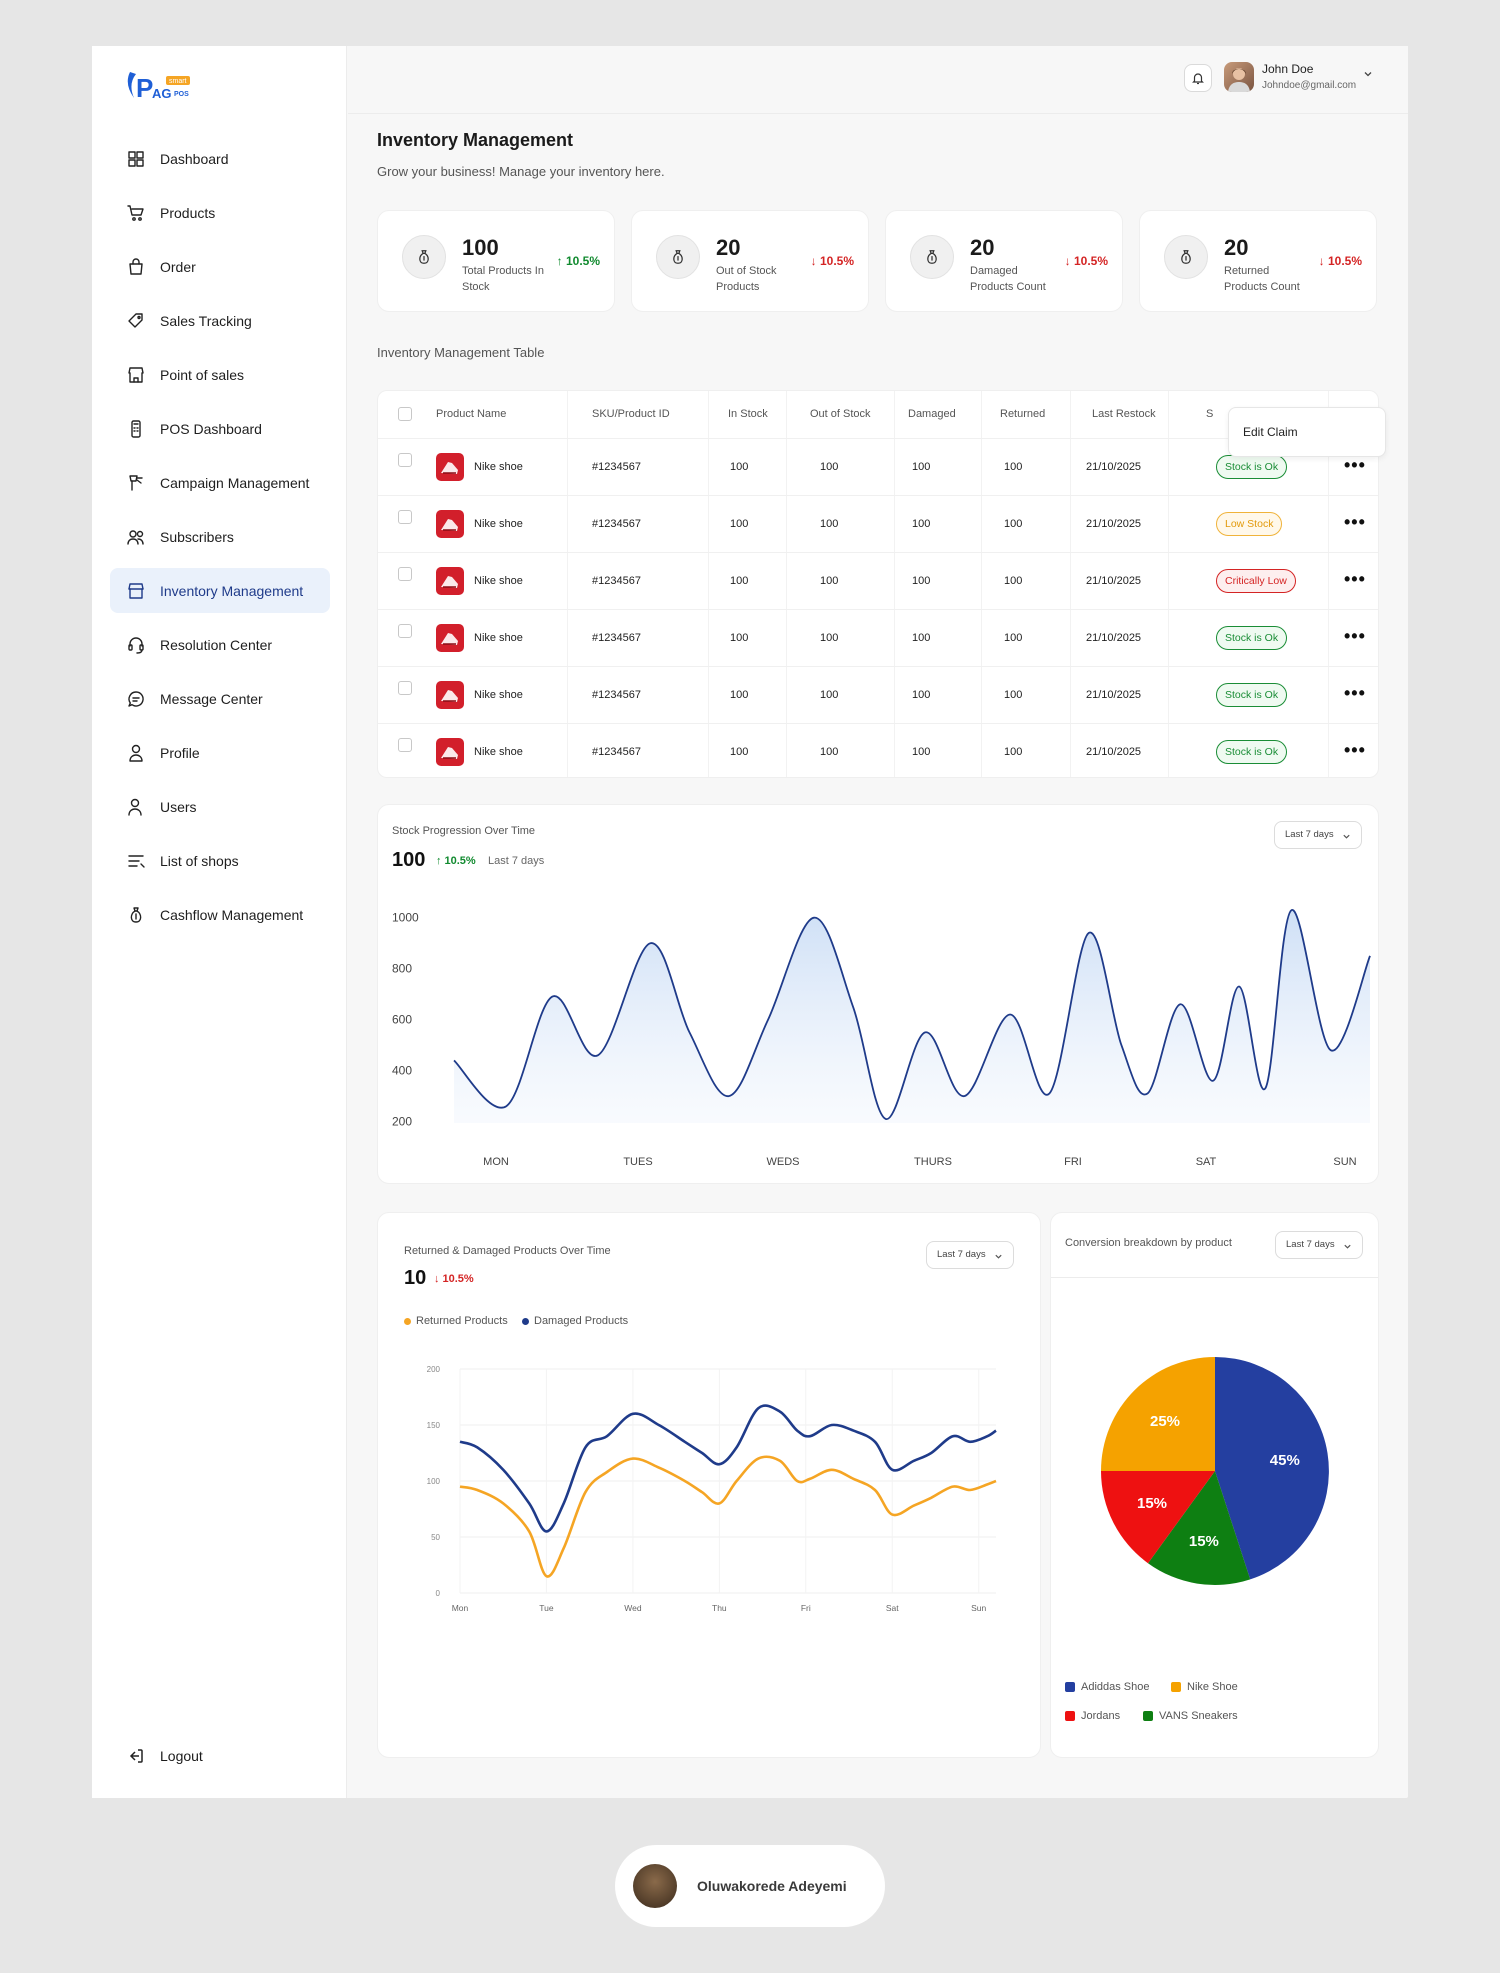 Image resolution: width=1500 pixels, height=1973 pixels. Describe the element at coordinates (748, 414) in the screenshot. I see `table-header: In Stock` at that location.